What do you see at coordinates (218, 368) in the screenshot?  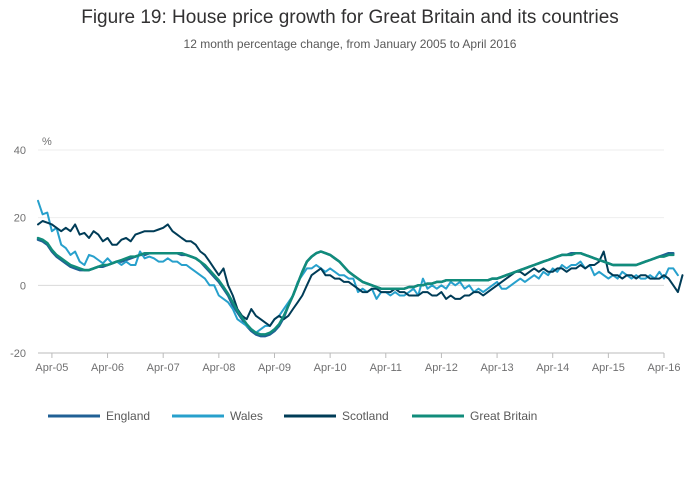 I see `x-tick-label: Apr-08` at bounding box center [218, 368].